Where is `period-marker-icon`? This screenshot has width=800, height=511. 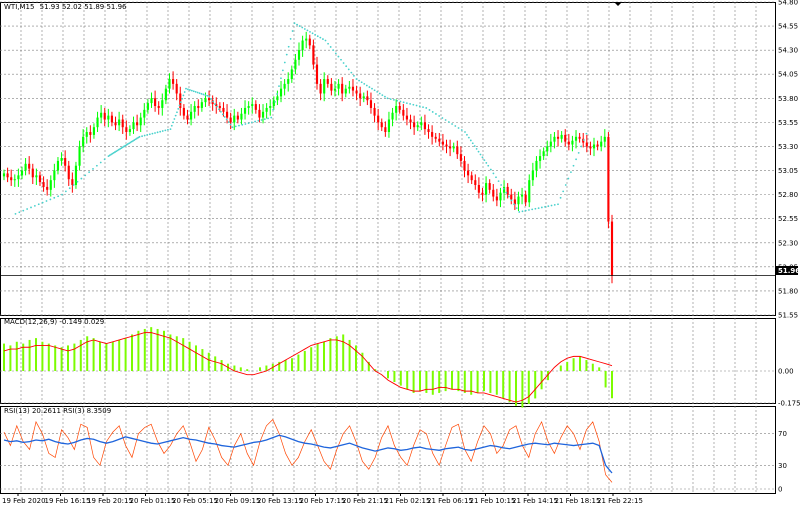 period-marker-icon is located at coordinates (618, 4).